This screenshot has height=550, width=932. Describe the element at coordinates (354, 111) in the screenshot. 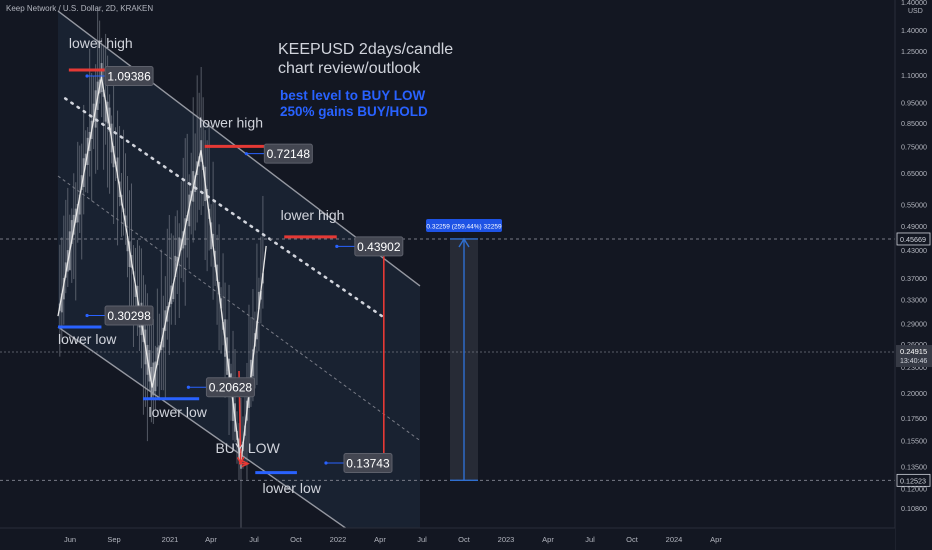

I see `chart-subtitle-line-2: 250% gains BUY/HOLD` at that location.